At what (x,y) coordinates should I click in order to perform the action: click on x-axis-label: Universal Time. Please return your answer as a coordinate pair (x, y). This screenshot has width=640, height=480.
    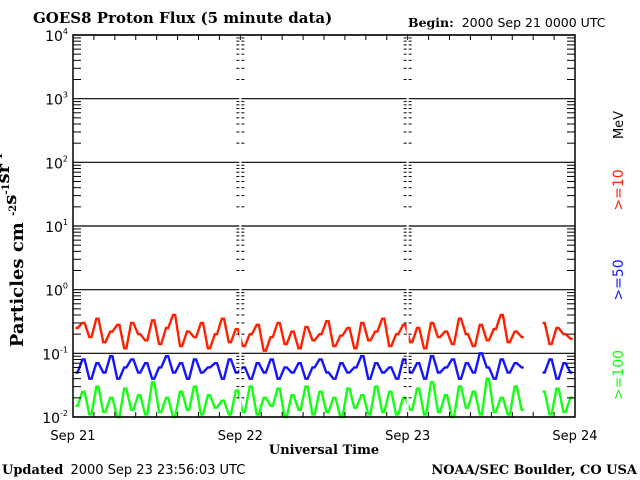
    Looking at the image, I should click on (324, 450).